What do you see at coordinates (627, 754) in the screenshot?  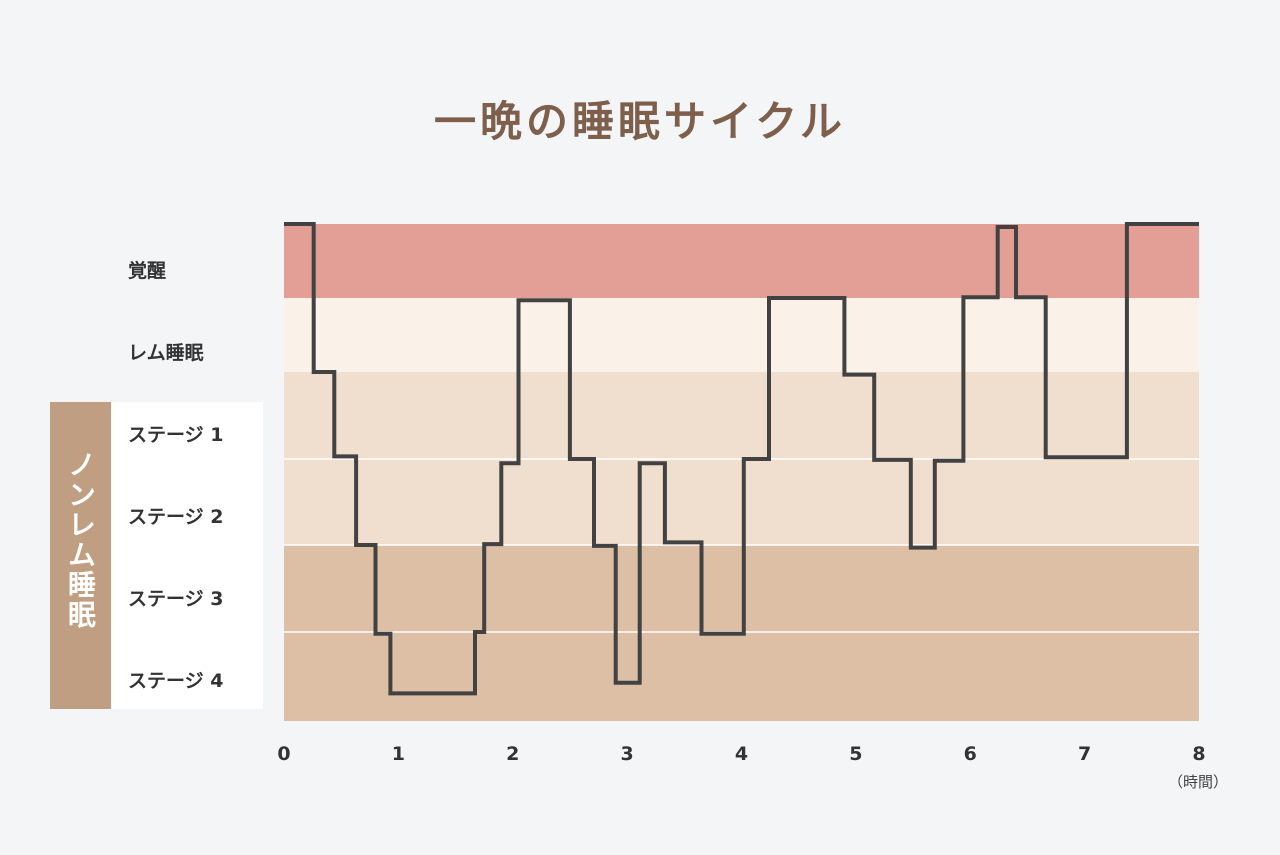 I see `x-tick-label: 3` at bounding box center [627, 754].